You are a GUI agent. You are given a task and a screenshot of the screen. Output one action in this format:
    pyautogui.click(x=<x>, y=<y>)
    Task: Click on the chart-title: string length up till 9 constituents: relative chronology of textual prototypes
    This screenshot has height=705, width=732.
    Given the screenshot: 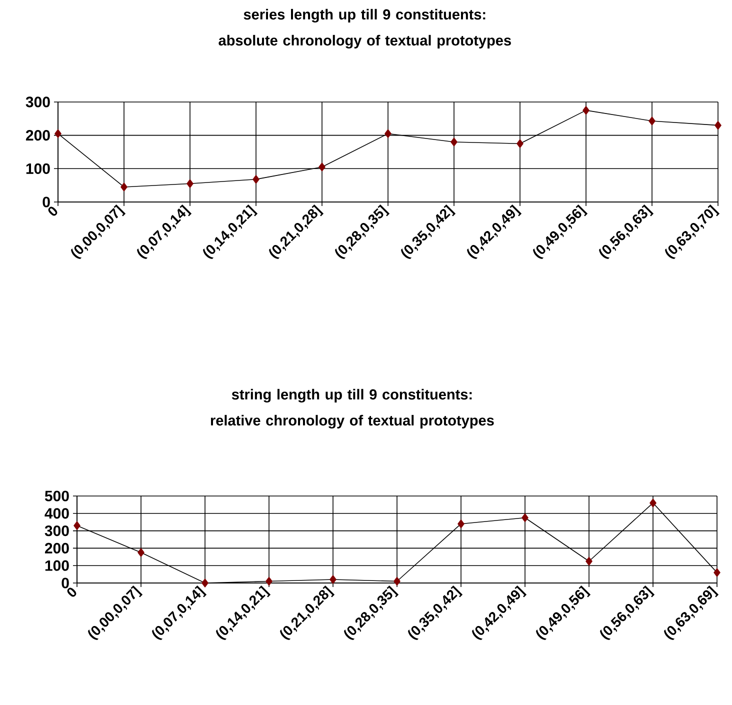 What is the action you would take?
    pyautogui.click(x=352, y=408)
    